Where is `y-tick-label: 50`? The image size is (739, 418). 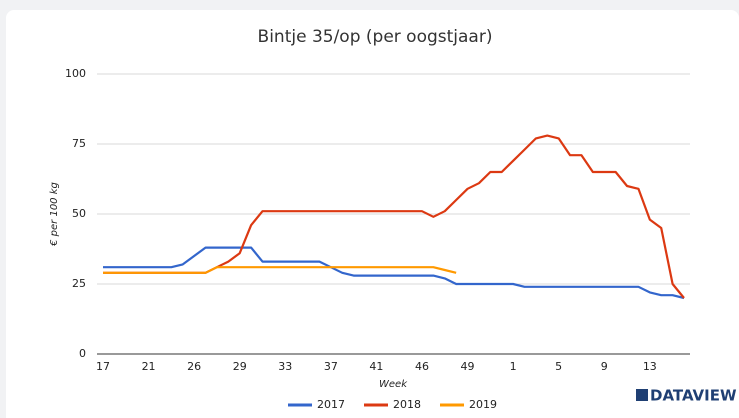
y-tick-label: 50 is located at coordinates (79, 213).